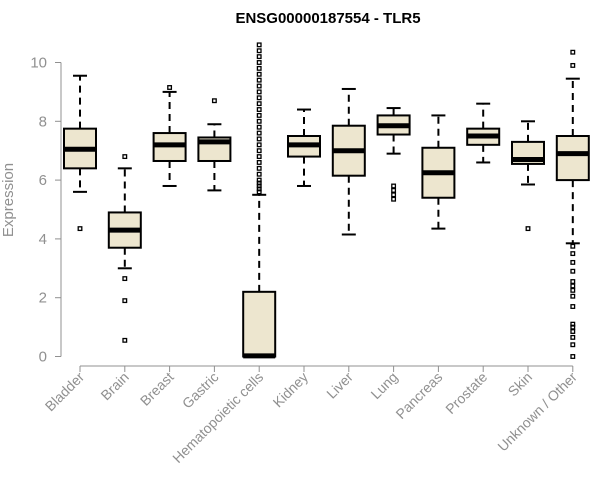  I want to click on y-tick-label: 0, so click(43, 357).